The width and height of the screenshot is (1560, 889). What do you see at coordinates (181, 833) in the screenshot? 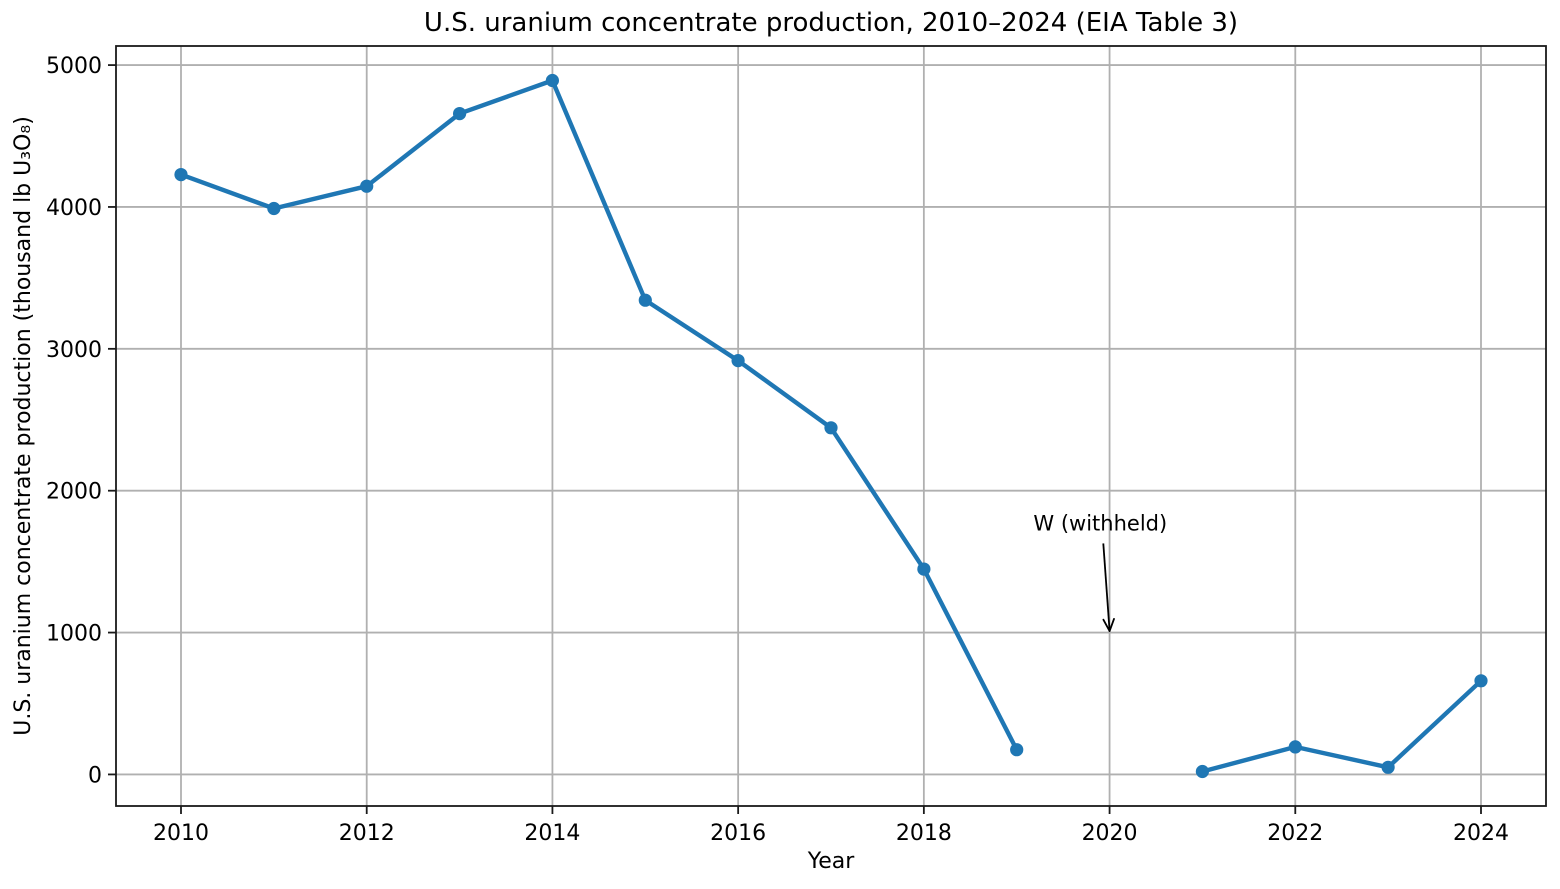
I see `x-tick-label-2010: 2010` at bounding box center [181, 833].